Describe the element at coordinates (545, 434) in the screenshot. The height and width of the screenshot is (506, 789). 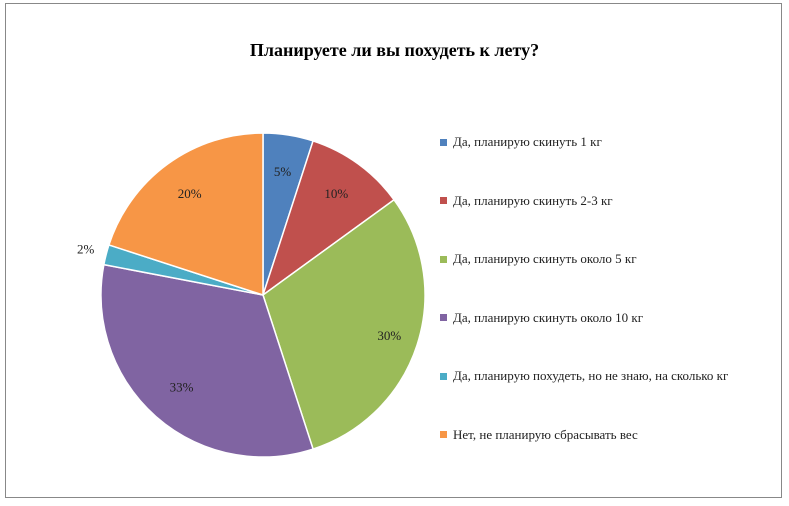
I see `legend-label-5: Нет, не планирую сбрасывать вес` at that location.